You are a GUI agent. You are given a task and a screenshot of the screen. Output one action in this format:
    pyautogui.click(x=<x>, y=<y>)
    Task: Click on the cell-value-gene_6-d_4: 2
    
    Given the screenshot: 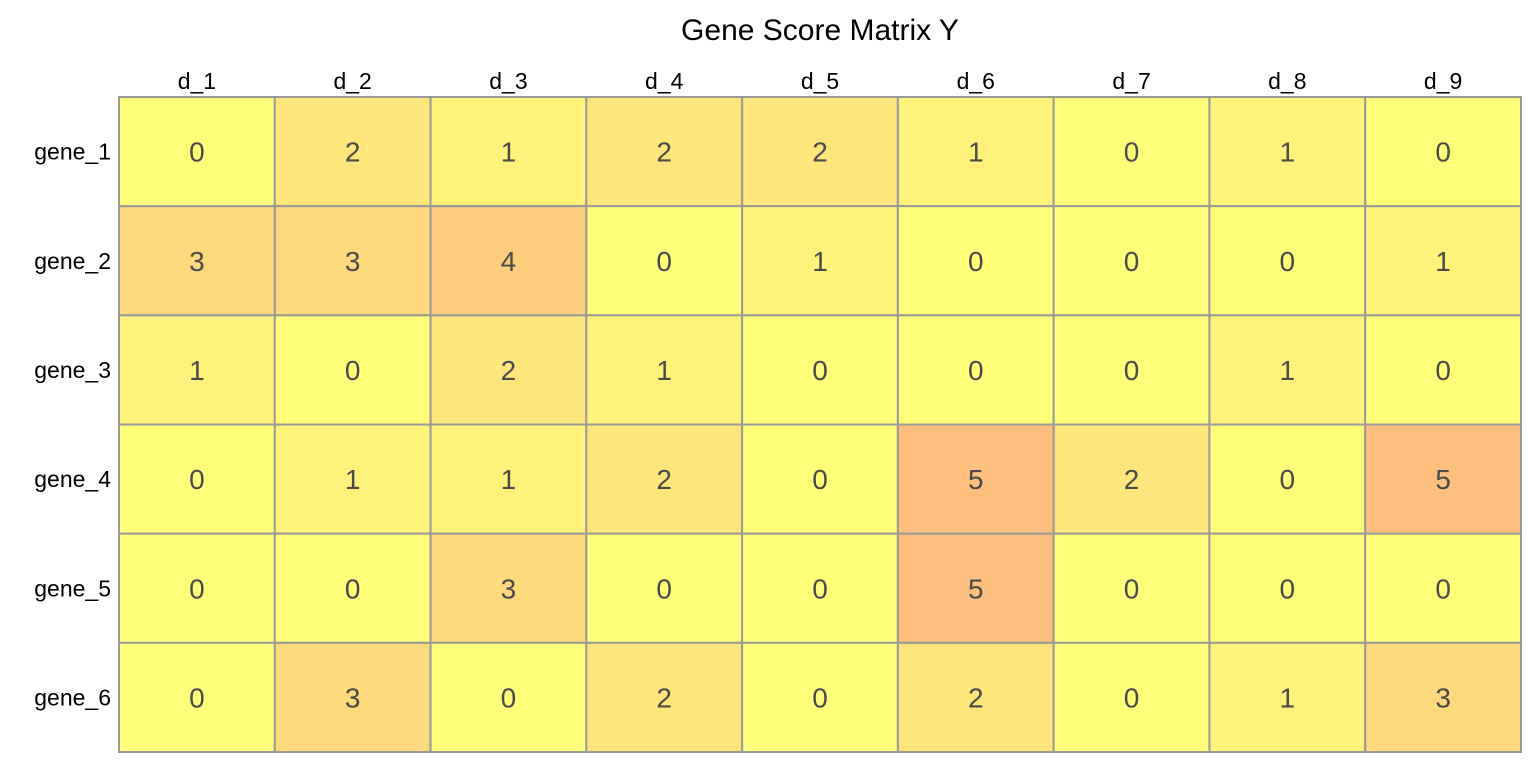 What is the action you would take?
    pyautogui.click(x=664, y=697)
    